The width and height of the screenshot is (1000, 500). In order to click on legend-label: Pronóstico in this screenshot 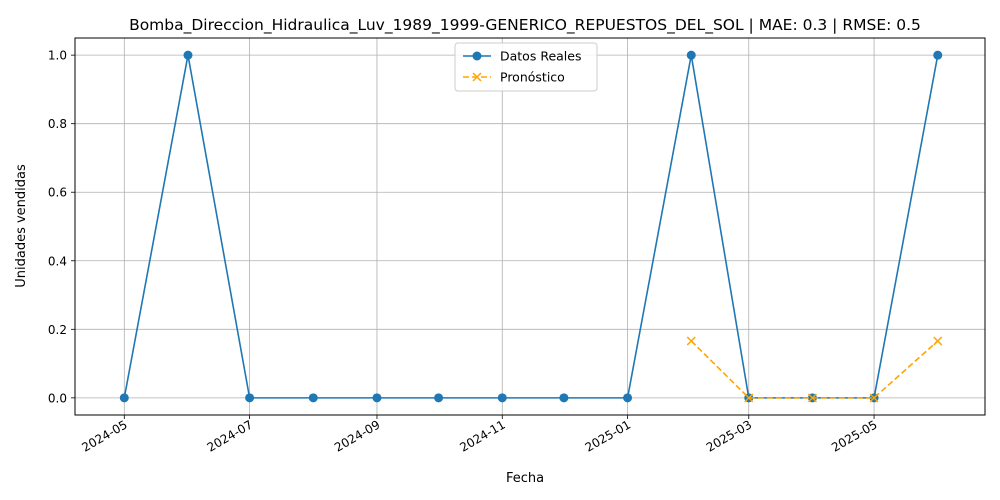, I will do `click(532, 77)`.